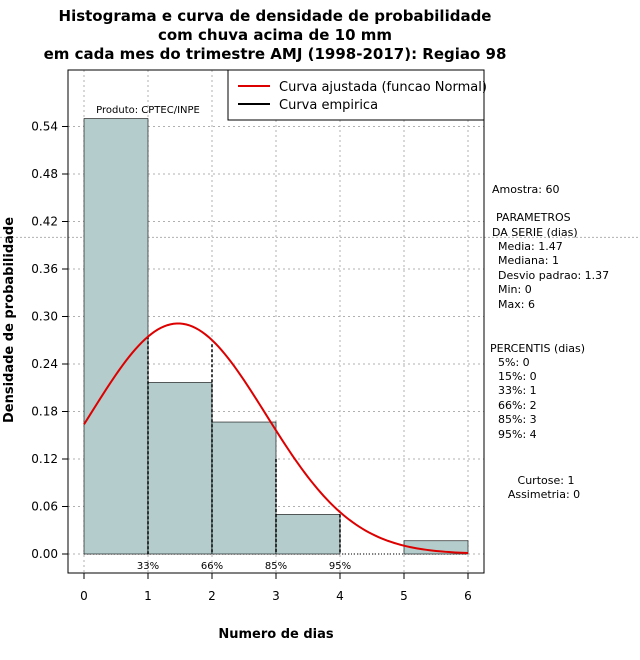 The image size is (640, 660). Describe the element at coordinates (340, 596) in the screenshot. I see `x-tick-label-4: 4` at that location.